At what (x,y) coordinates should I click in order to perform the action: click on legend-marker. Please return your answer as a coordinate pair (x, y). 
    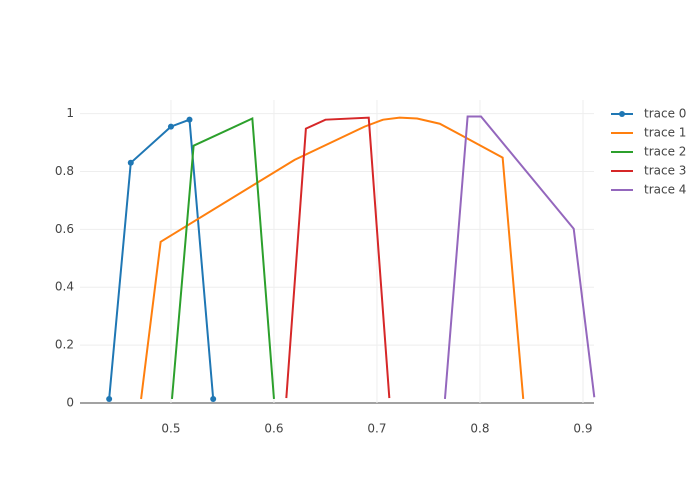
    Looking at the image, I should click on (622, 114).